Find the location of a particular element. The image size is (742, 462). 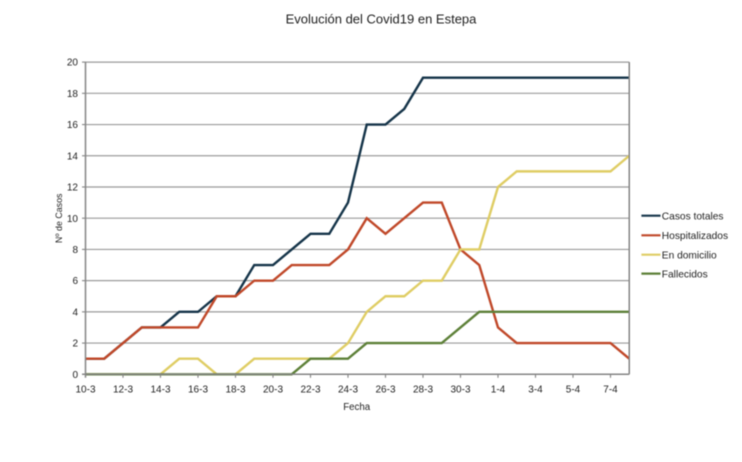

svg-text: 8 is located at coordinates (75, 250).